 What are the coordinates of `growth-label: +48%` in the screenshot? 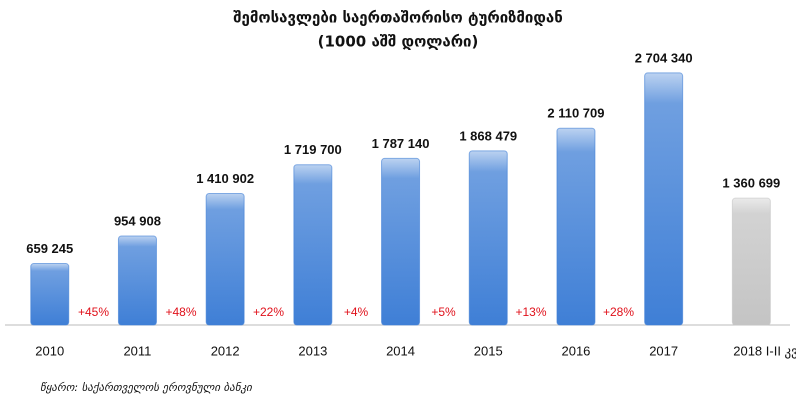 It's located at (180, 312).